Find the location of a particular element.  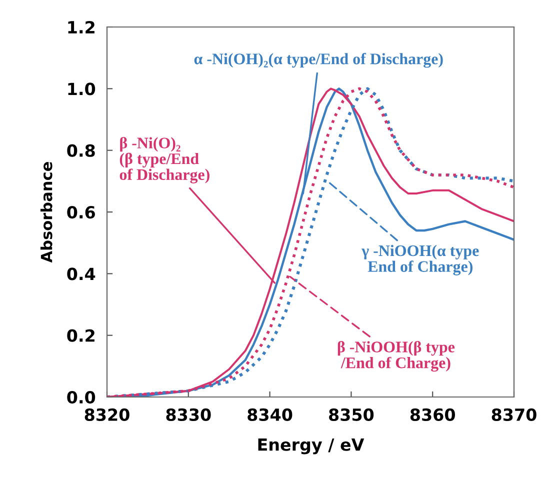

x-tick-label: 8340 is located at coordinates (270, 415).